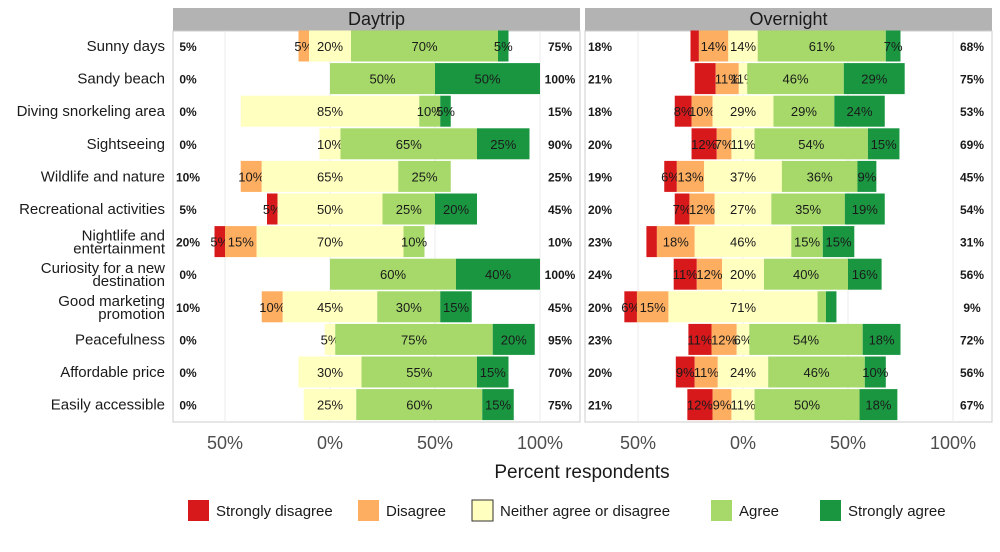 The image size is (1000, 552). What do you see at coordinates (690, 176) in the screenshot?
I see `bar-value-label: 13%` at bounding box center [690, 176].